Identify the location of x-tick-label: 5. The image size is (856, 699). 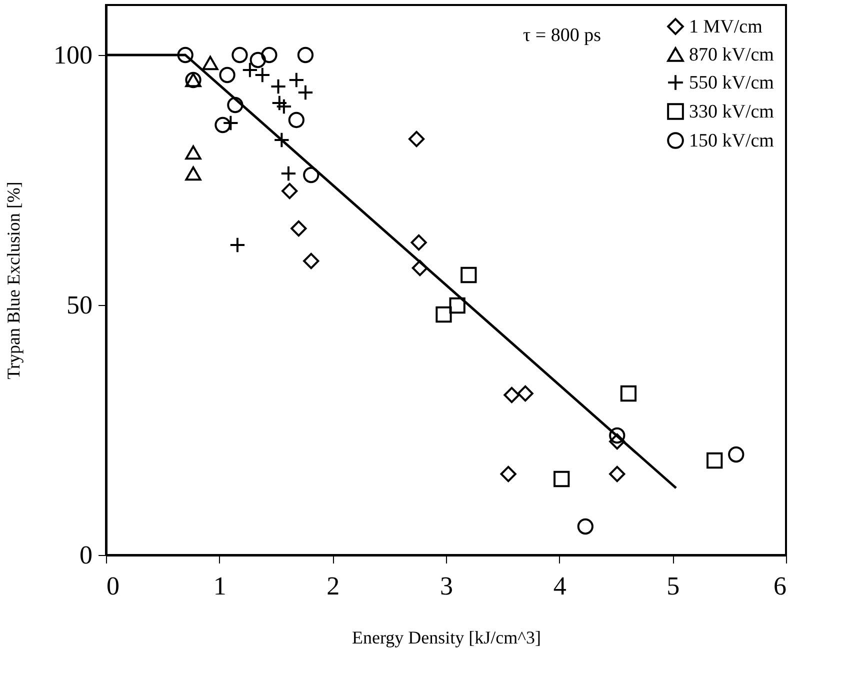
(673, 586).